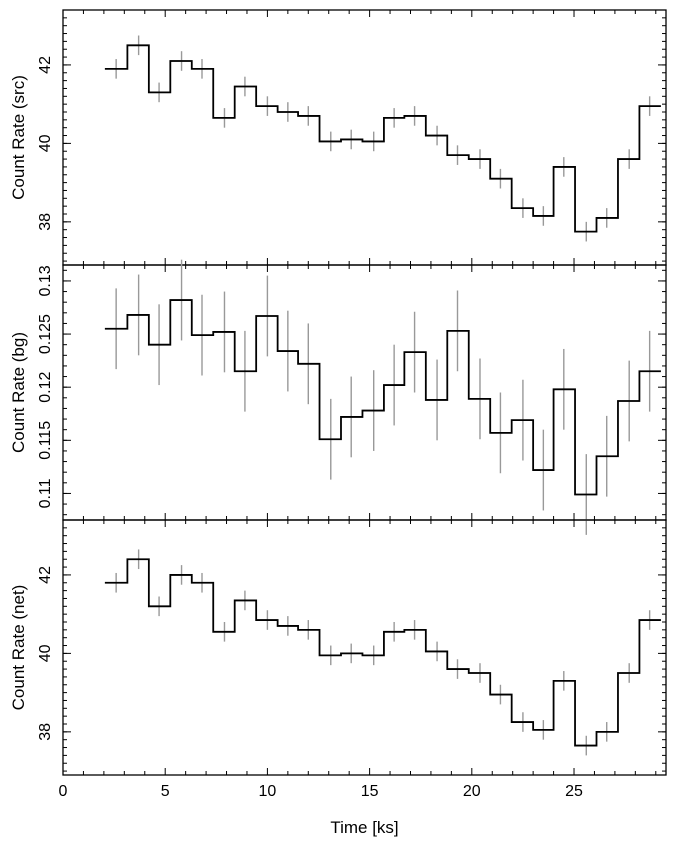 This screenshot has width=676, height=846. Describe the element at coordinates (18, 392) in the screenshot. I see `y-axis-title: Count Rate (bg)` at that location.